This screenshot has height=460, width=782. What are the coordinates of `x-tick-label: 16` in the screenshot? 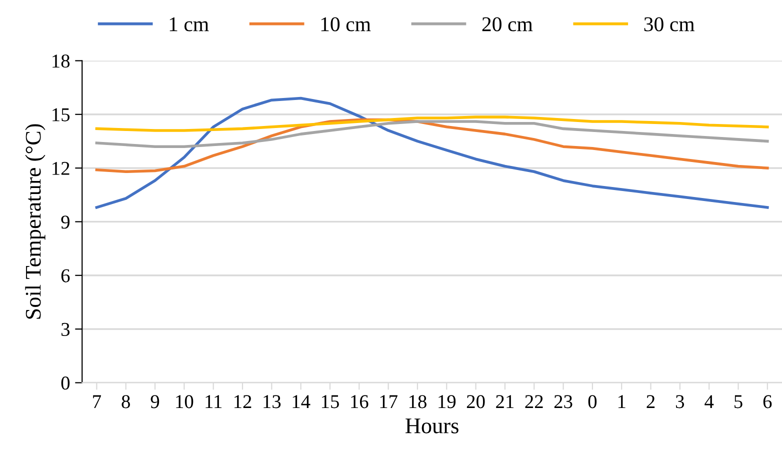 It's located at (359, 401).